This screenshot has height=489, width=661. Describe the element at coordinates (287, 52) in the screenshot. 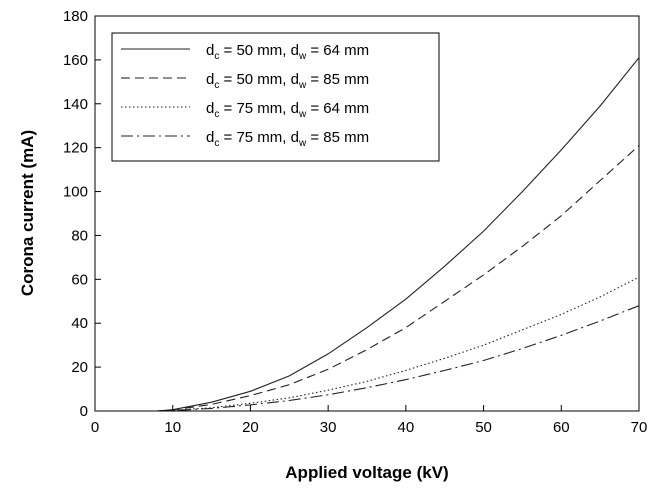

I see `legend-label-1: dc = 50 mm, dw = 64 mm` at that location.